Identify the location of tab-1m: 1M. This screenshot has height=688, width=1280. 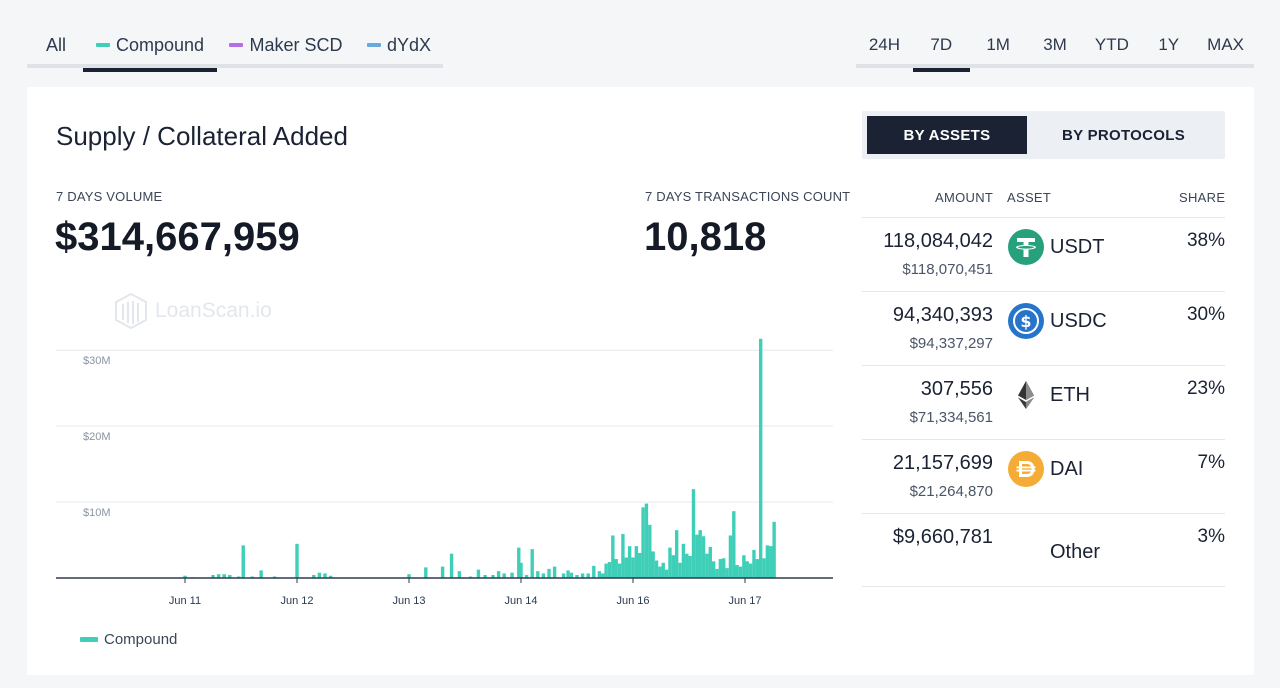
(998, 44).